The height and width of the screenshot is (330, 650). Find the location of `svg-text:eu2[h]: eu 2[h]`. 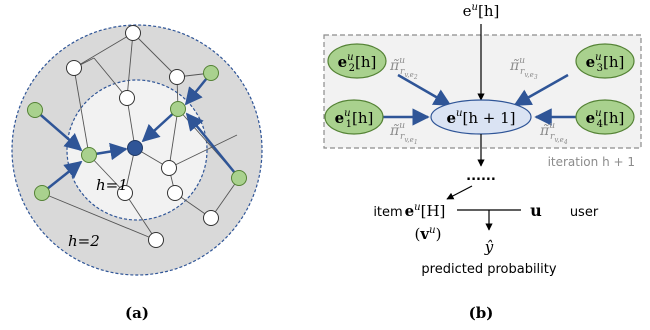

svg-text:eu2[h]: eu 2[h] is located at coordinates (357, 63).